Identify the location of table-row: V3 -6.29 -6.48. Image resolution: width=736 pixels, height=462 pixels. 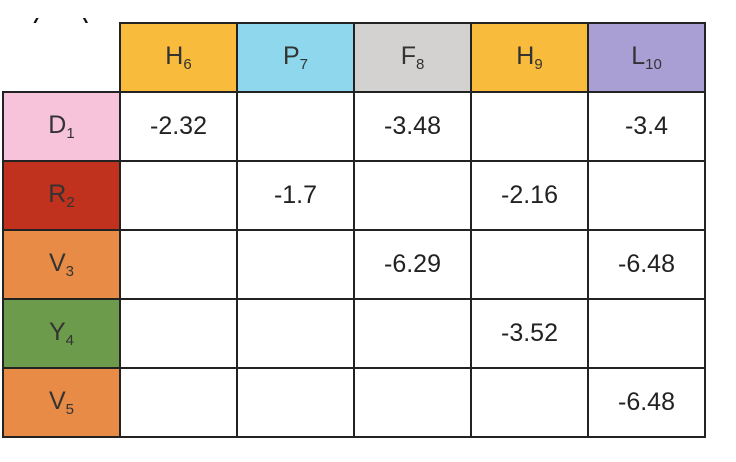
(354, 264).